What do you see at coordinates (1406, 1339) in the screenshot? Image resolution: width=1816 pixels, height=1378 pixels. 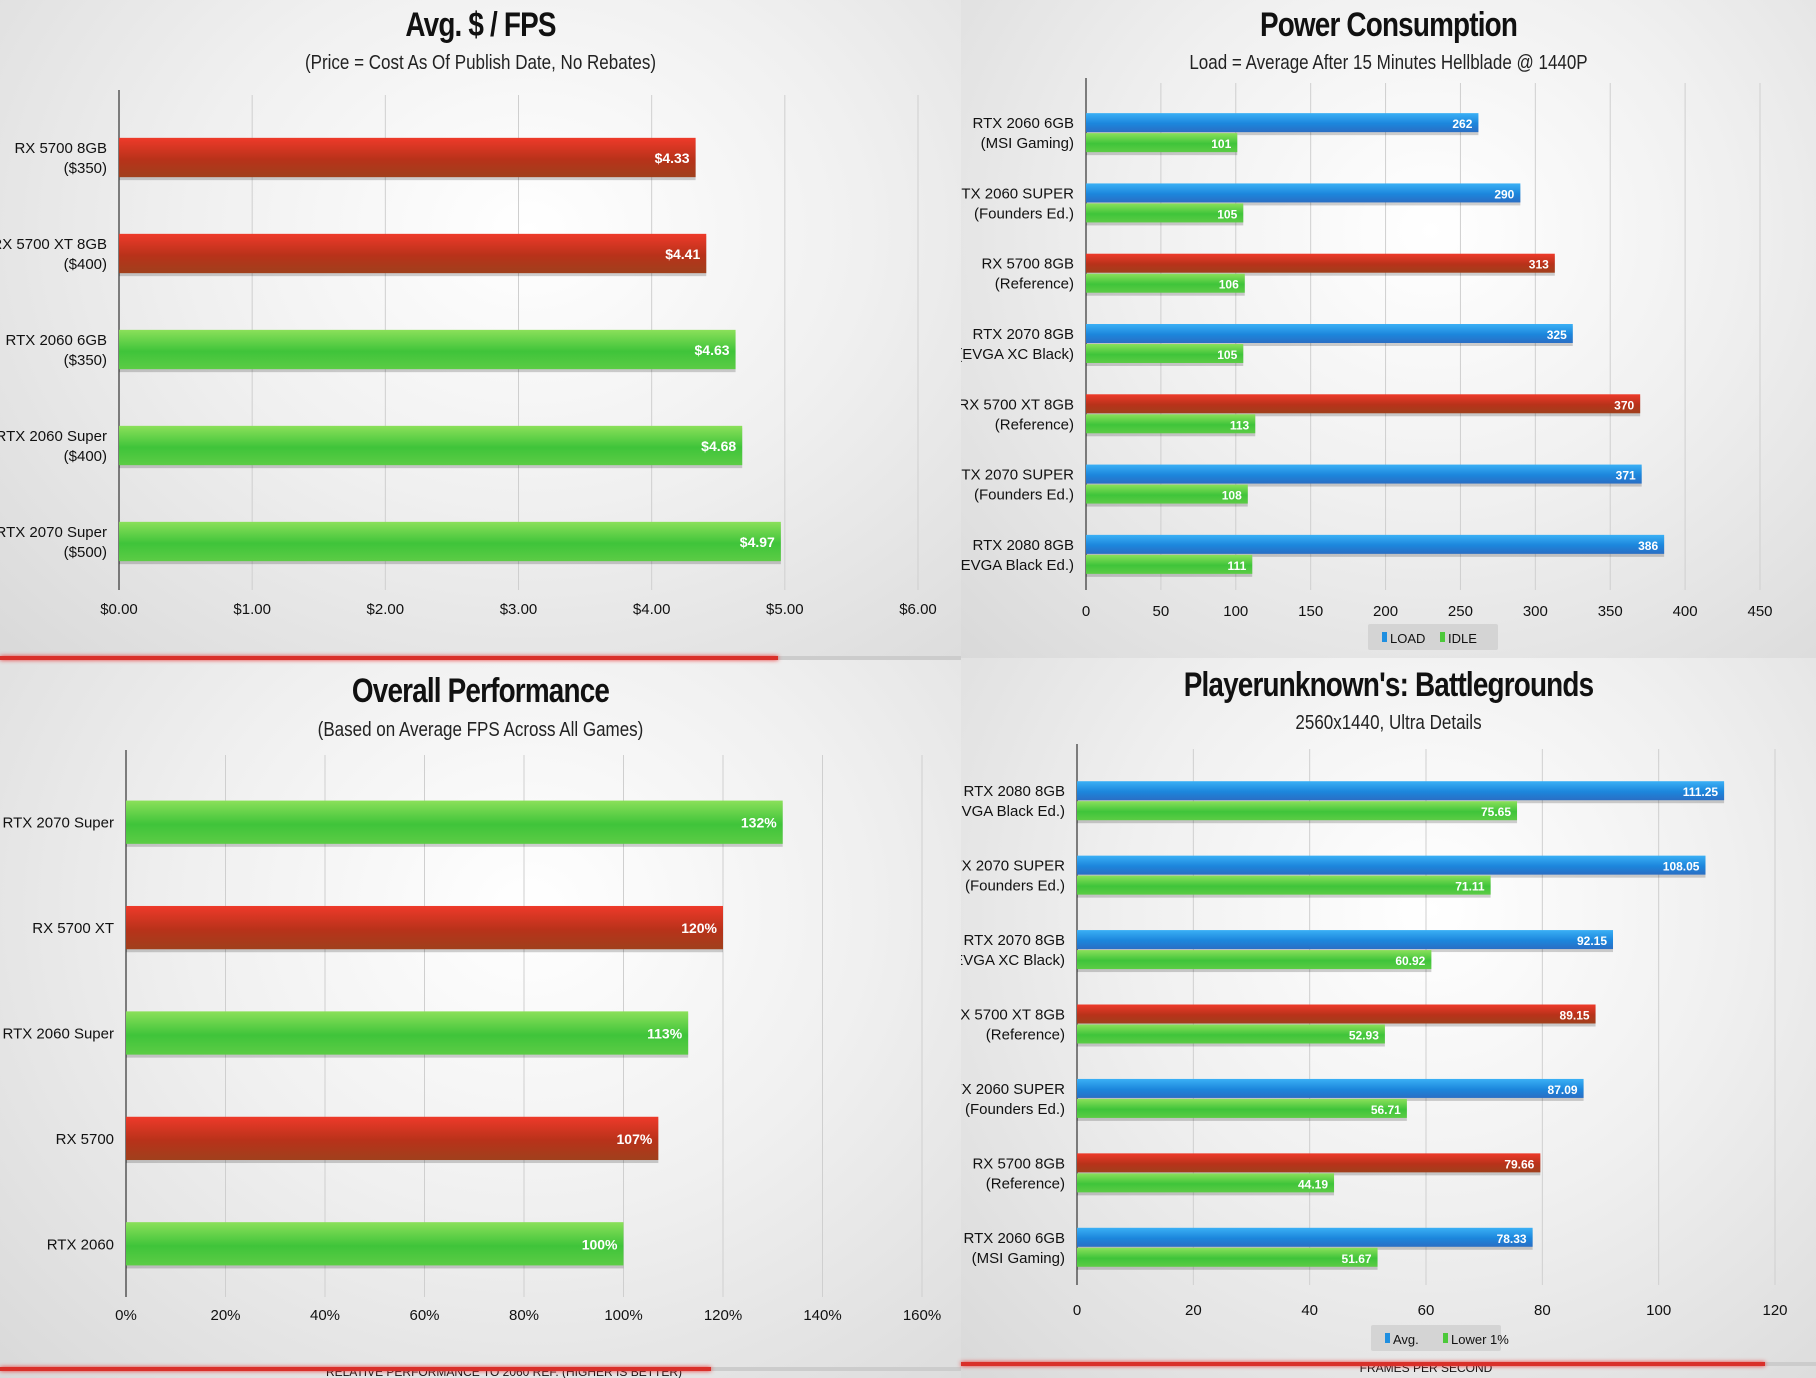 I see `legend-label: Avg.` at bounding box center [1406, 1339].